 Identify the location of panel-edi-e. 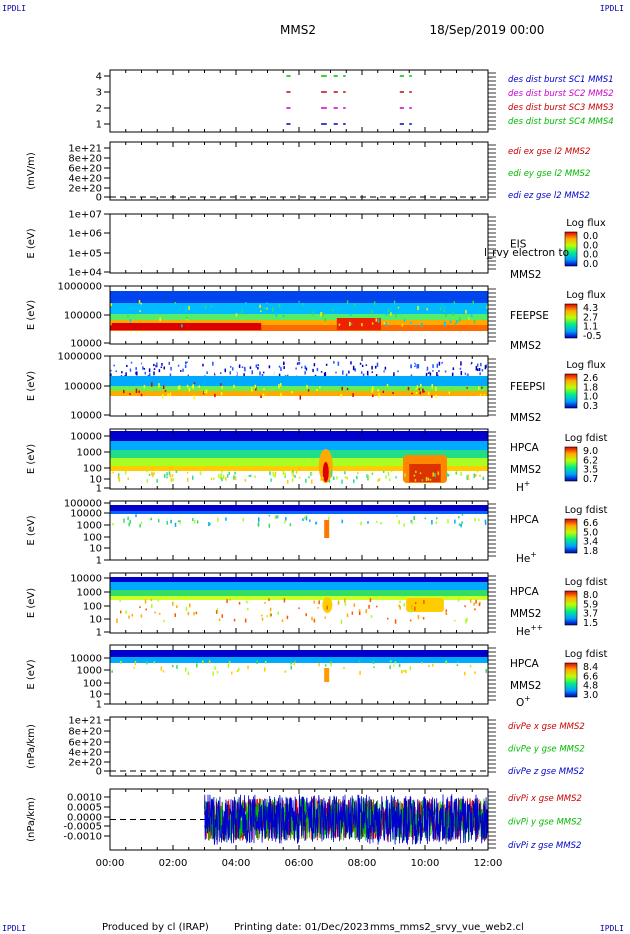
(300, 171).